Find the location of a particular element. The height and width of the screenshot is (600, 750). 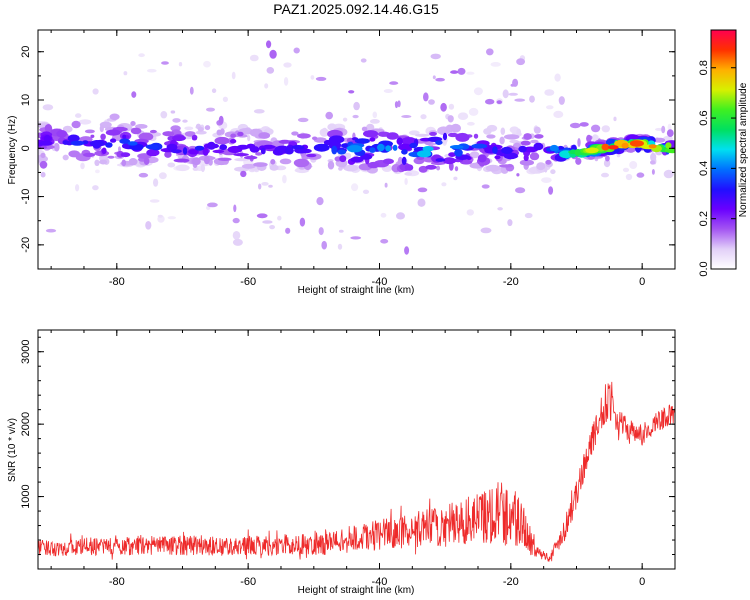

colorbar-label: Normalized spectral amplitude is located at coordinates (743, 149).